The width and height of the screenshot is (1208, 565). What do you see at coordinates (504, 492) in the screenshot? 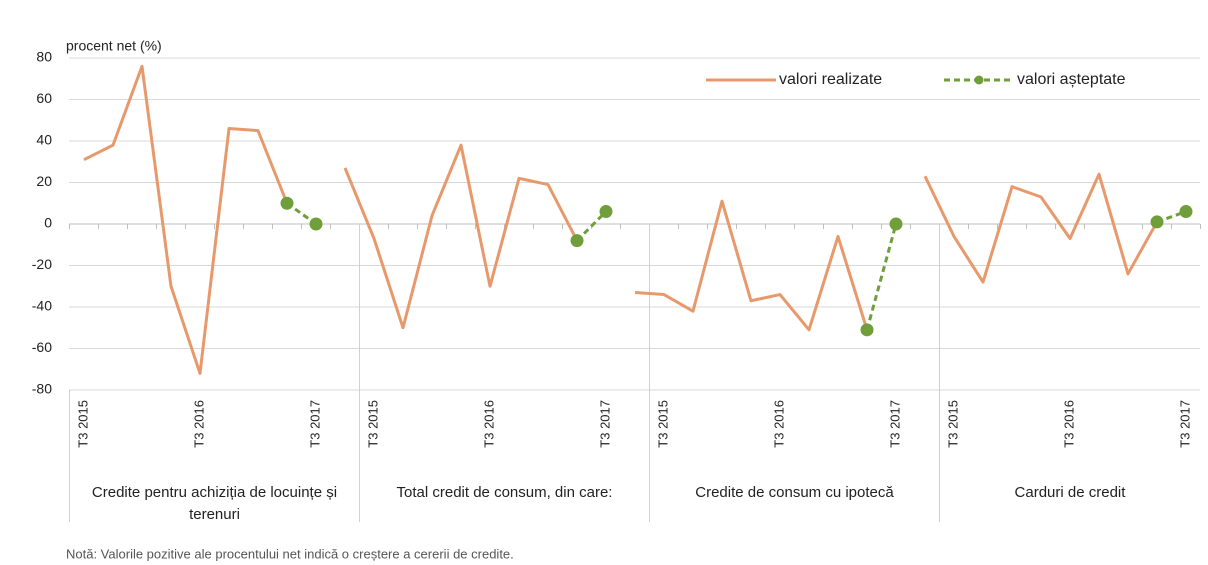
I see `group-label: Total credit de consum, din care:` at bounding box center [504, 492].